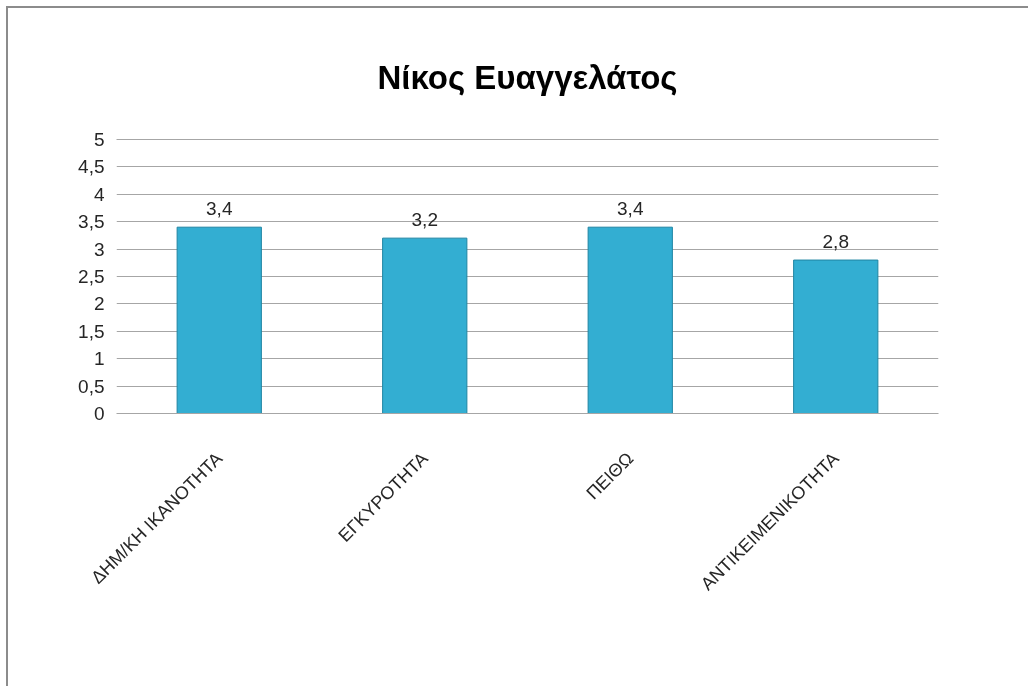  What do you see at coordinates (91, 276) in the screenshot?
I see `y-tick-label: 2,5` at bounding box center [91, 276].